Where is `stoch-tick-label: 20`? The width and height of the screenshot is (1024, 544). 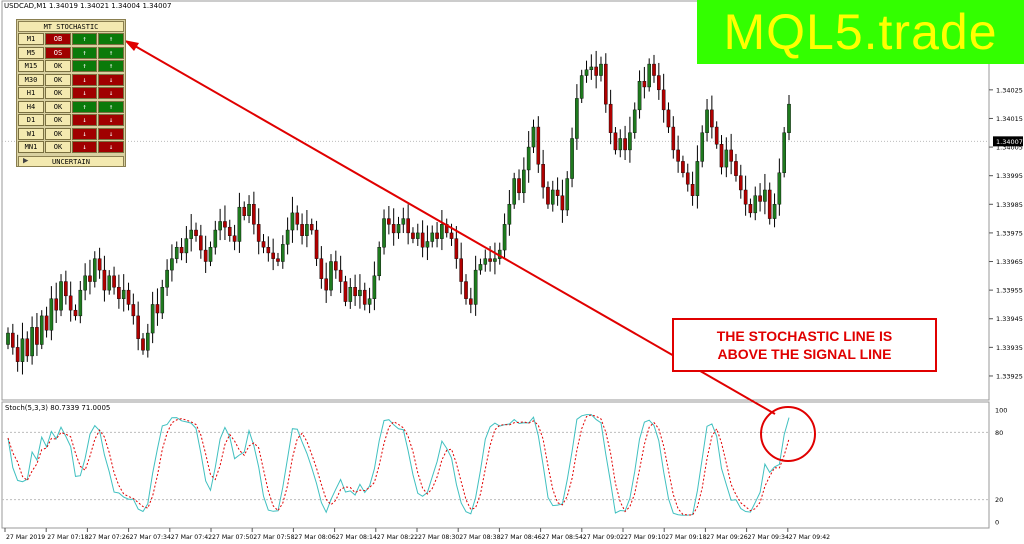 stoch-tick-label: 20 is located at coordinates (999, 500).